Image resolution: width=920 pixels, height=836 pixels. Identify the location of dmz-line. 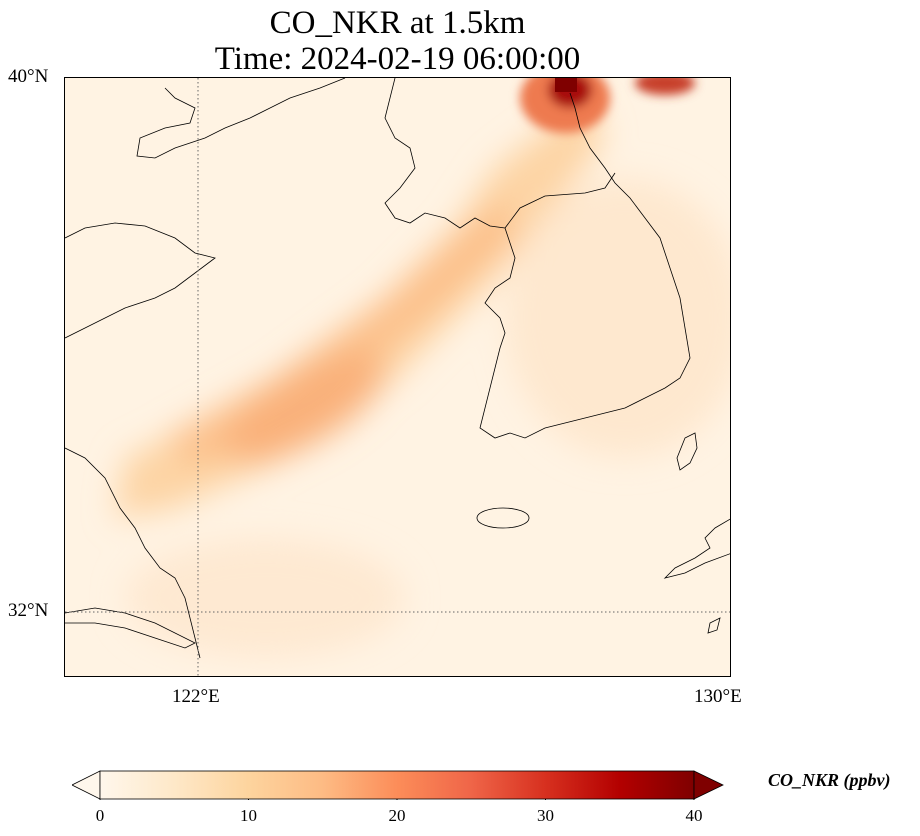
(560, 200).